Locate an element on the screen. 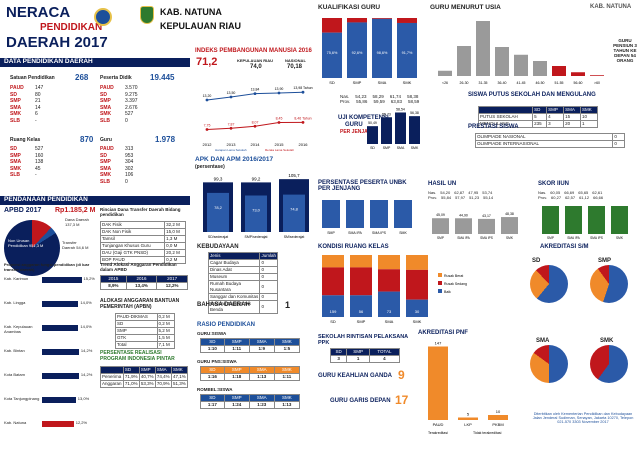  category-tick: PAUD is located at coordinates (438, 424).